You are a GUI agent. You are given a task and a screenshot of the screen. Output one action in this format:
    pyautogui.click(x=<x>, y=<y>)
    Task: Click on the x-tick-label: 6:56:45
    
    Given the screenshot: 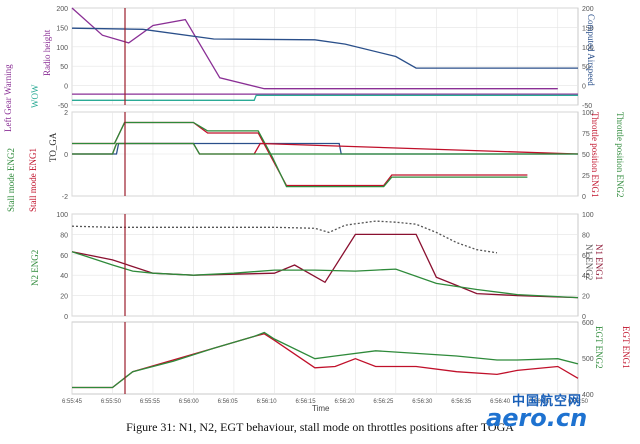 What is the action you would take?
    pyautogui.click(x=539, y=402)
    